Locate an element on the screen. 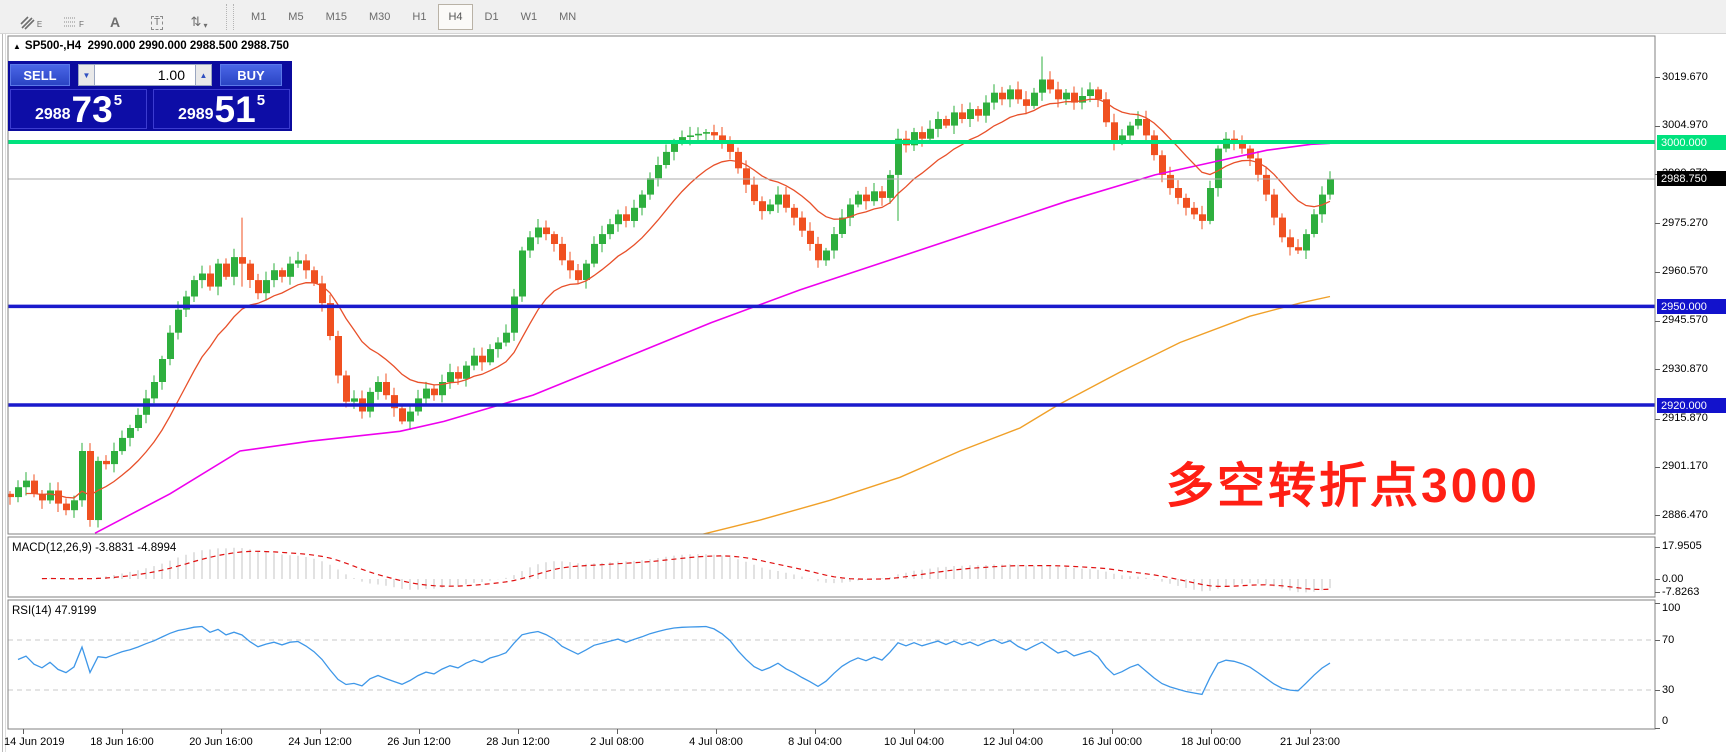  timeframe-m1: M1 is located at coordinates (259, 16).